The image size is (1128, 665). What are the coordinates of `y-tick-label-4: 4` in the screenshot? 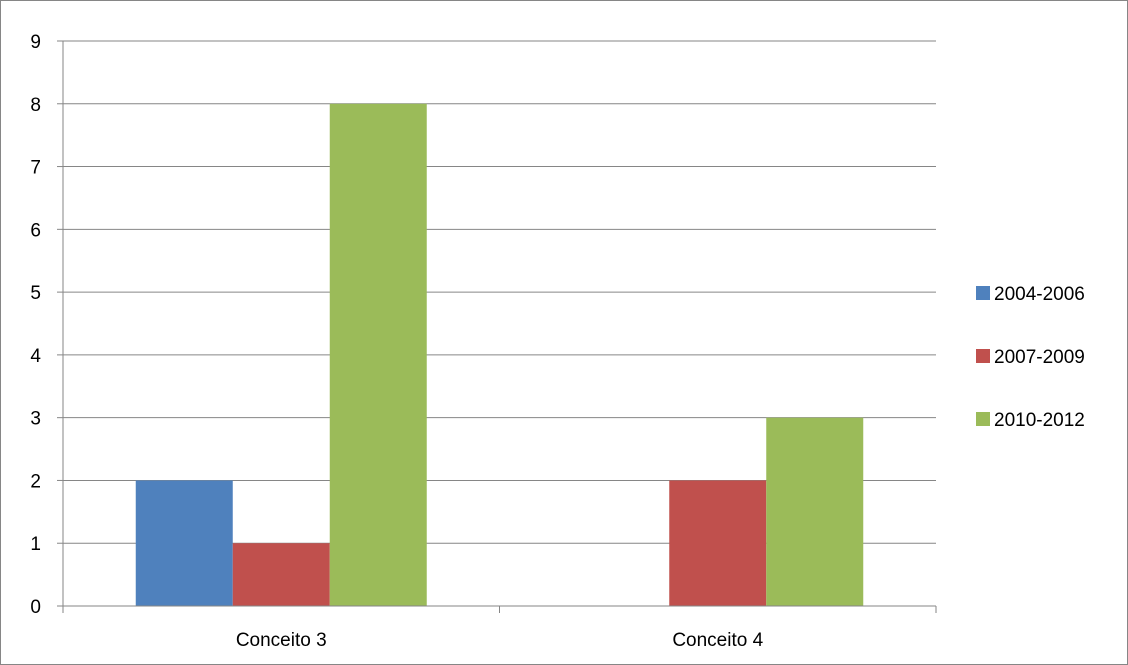 It's located at (35, 356).